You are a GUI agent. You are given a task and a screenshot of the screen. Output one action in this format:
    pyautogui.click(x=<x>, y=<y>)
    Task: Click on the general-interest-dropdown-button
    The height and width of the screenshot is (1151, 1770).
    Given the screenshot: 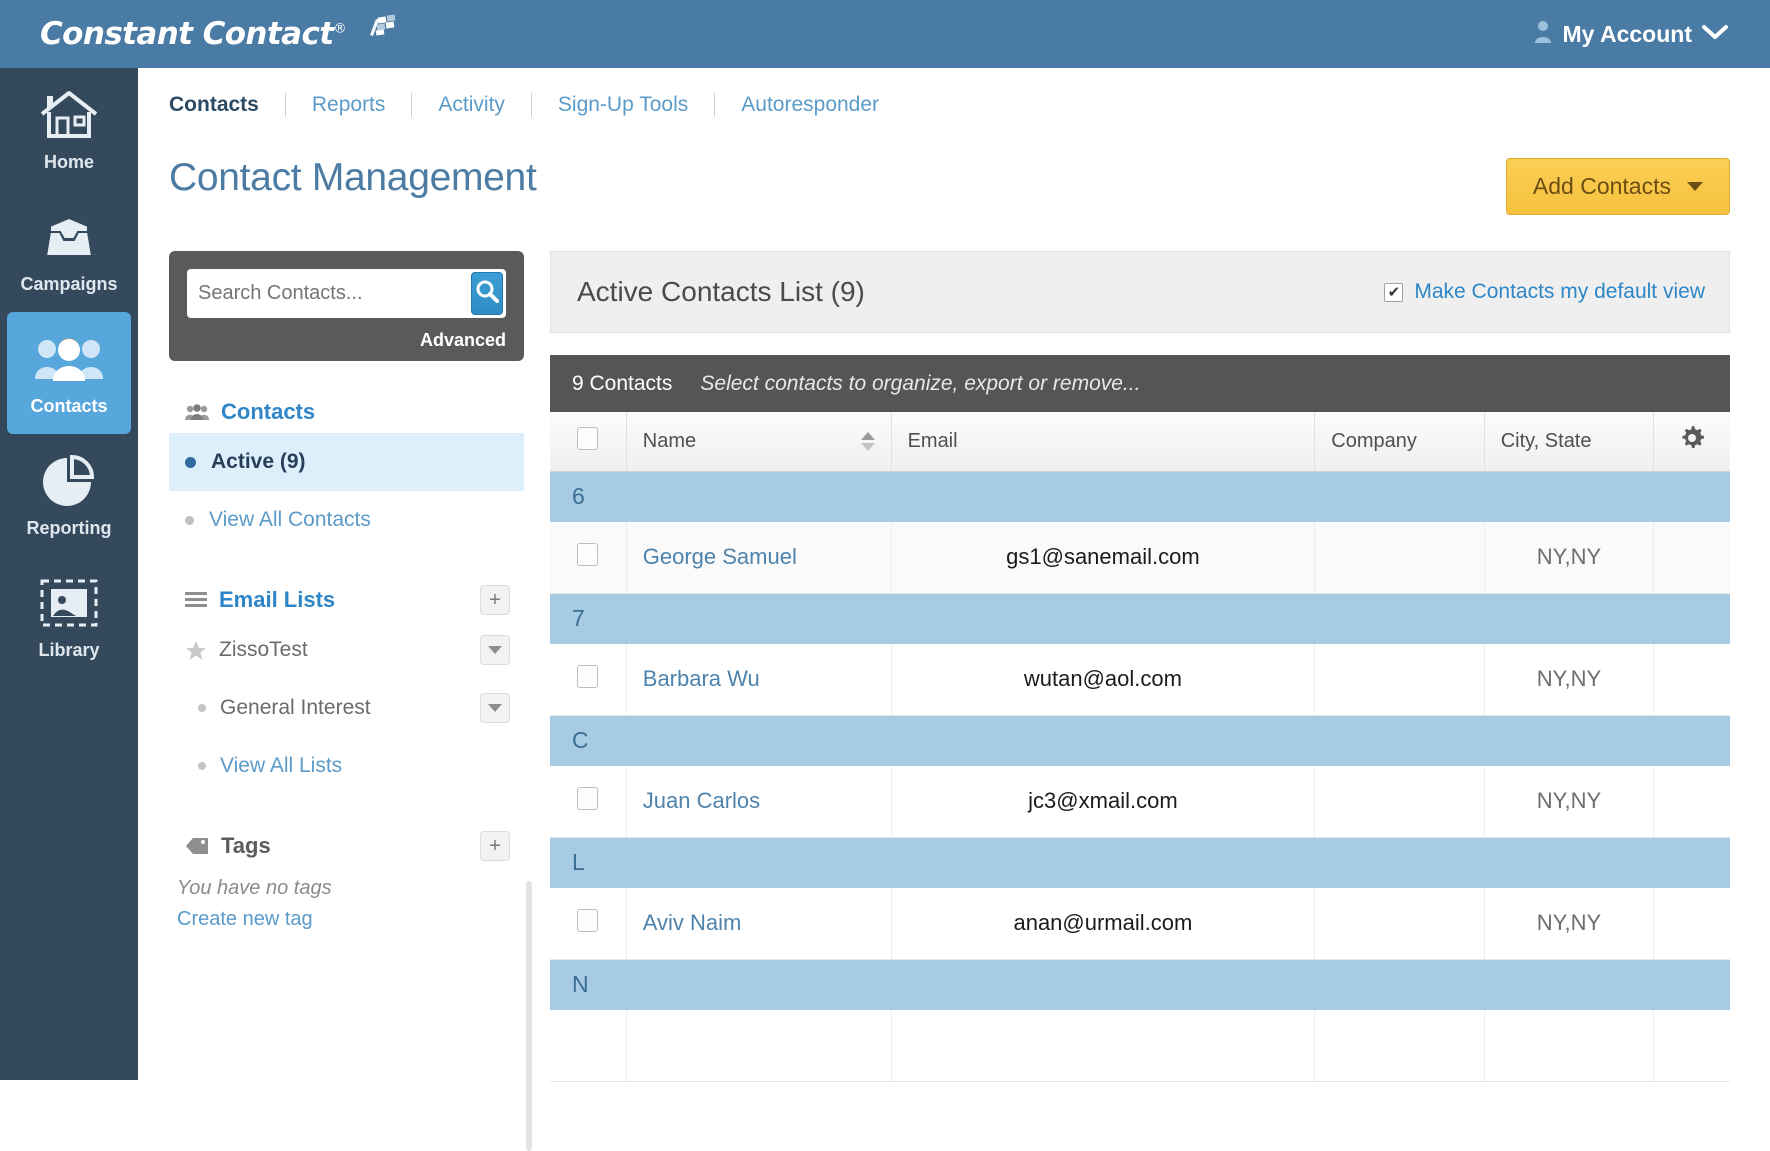 What is the action you would take?
    pyautogui.click(x=495, y=708)
    